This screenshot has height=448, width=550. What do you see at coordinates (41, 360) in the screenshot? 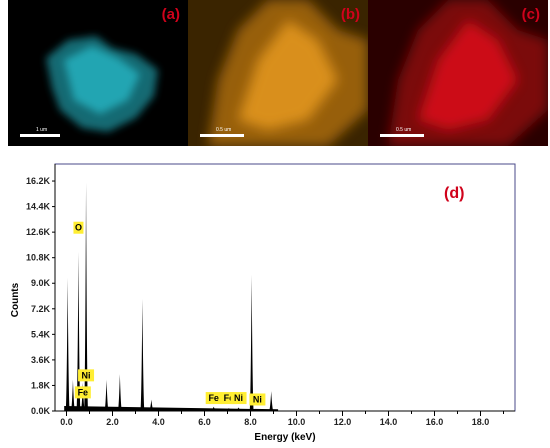
I see `y-tick-label: 3.6K` at bounding box center [41, 360].